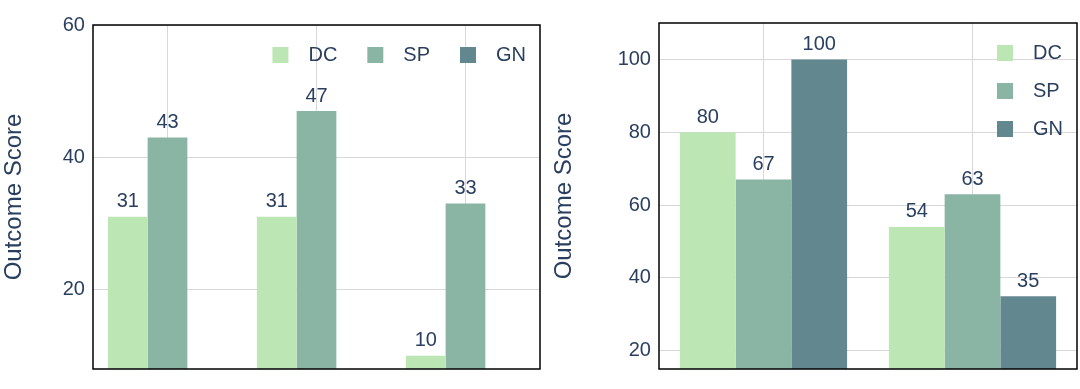 This screenshot has height=389, width=1080. What do you see at coordinates (916, 210) in the screenshot?
I see `data-label: 54` at bounding box center [916, 210].